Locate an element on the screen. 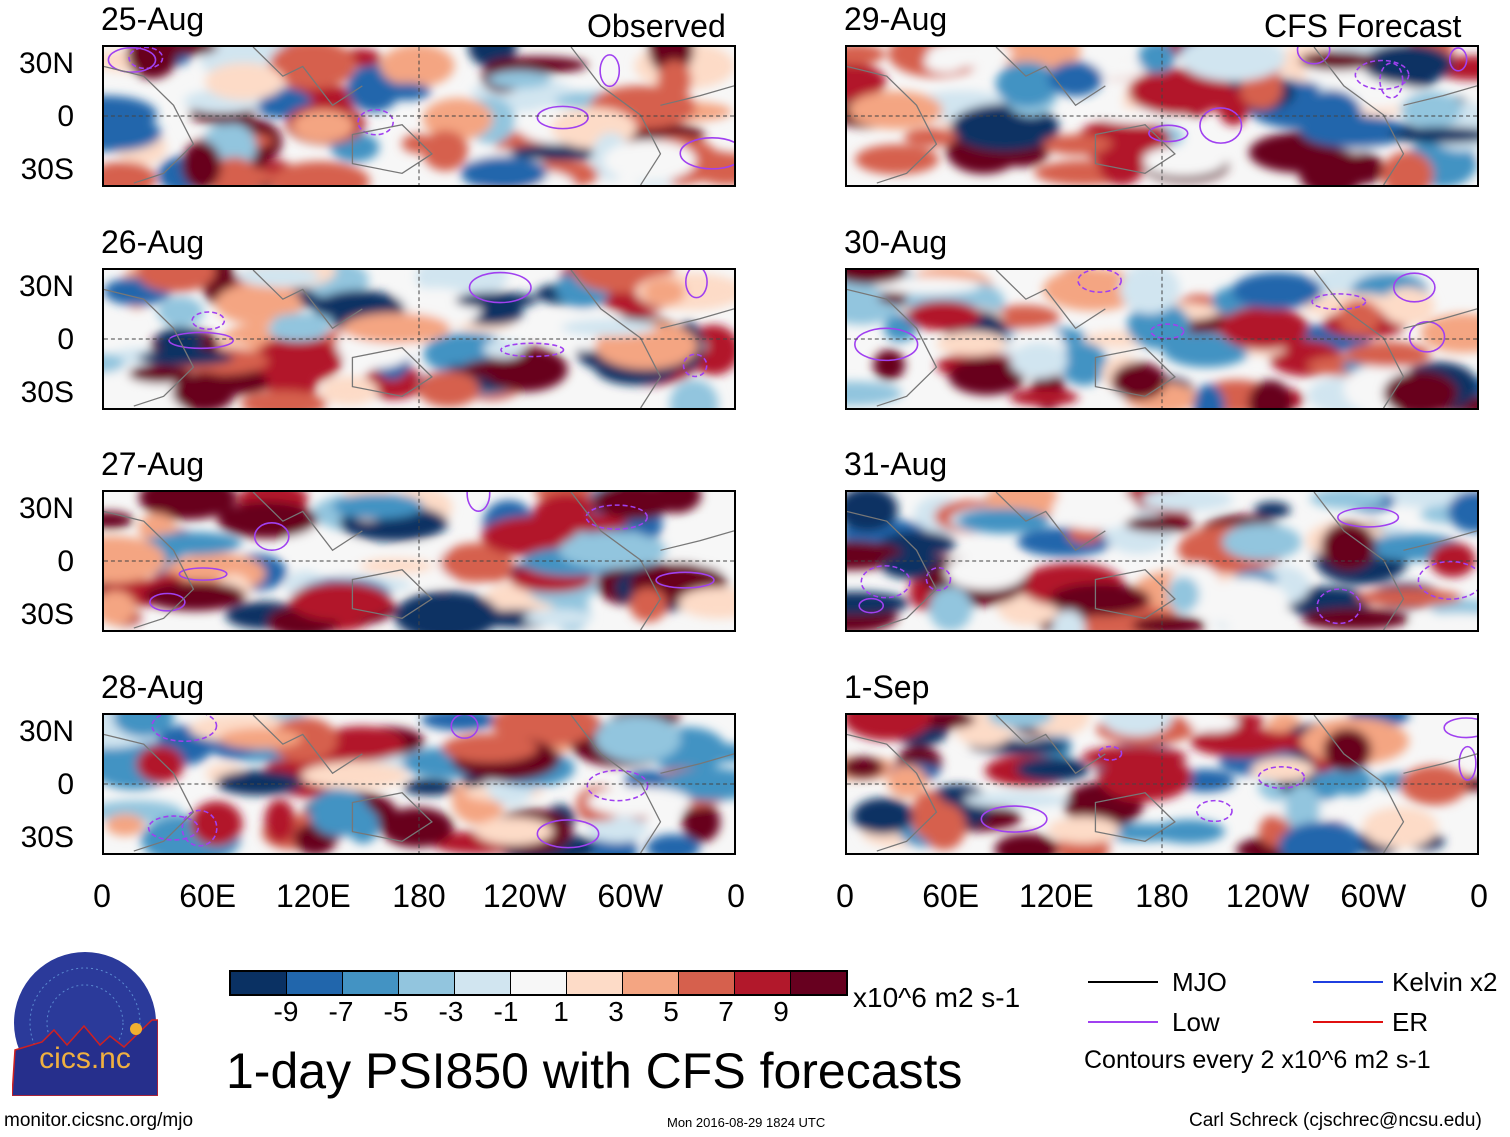 The height and width of the screenshot is (1137, 1510). lon-label: 60E is located at coordinates (951, 896).